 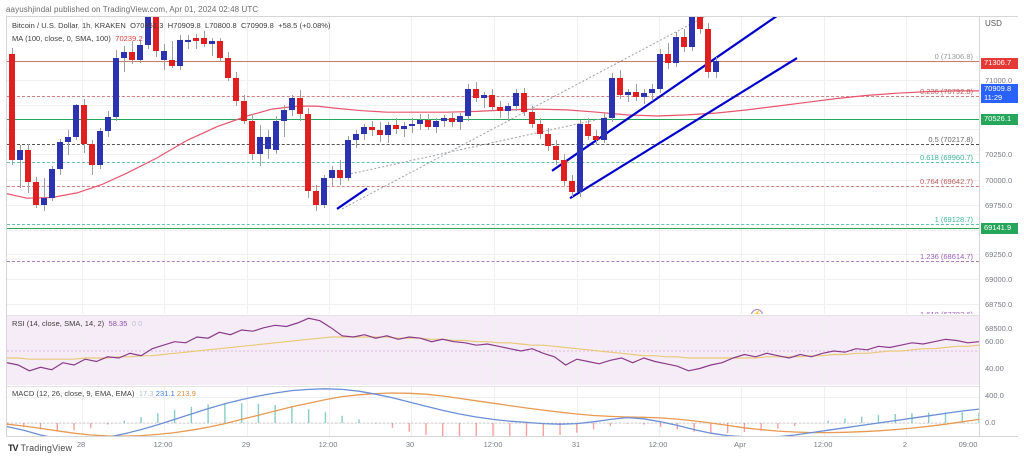 I want to click on fib-label-0: 0 (71306.8), so click(x=953, y=56).